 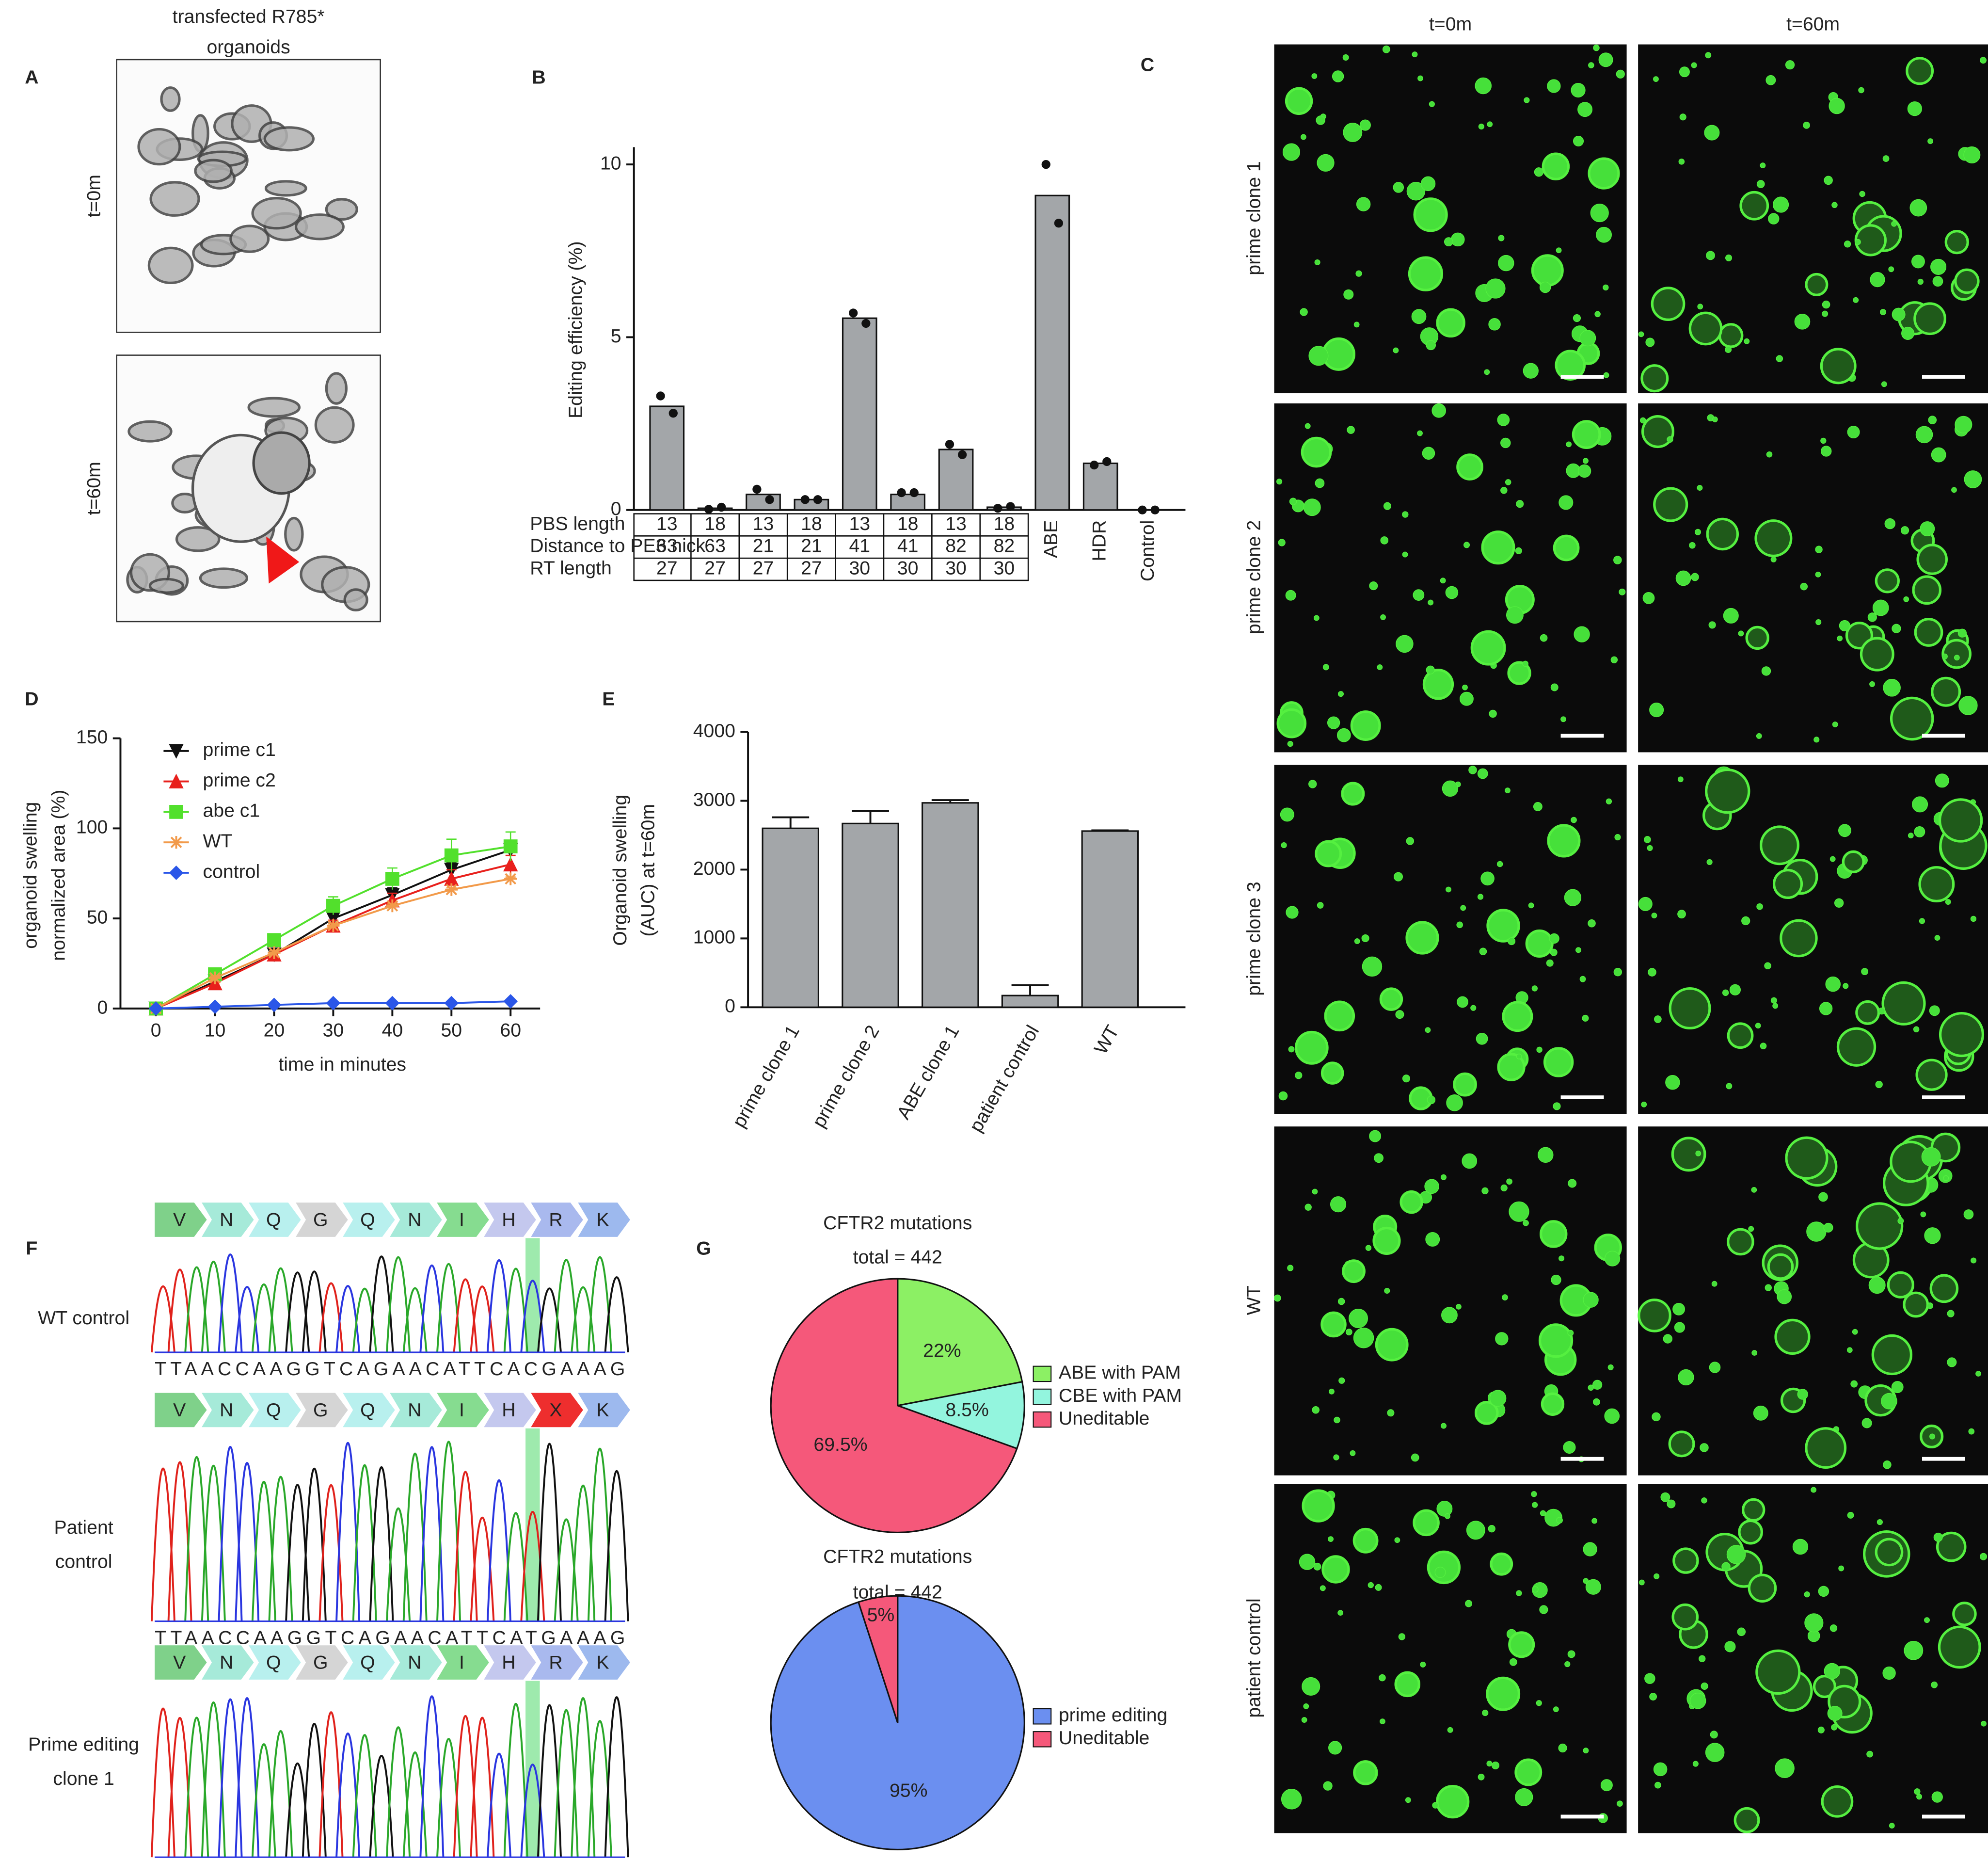 What do you see at coordinates (1450, 578) in the screenshot?
I see `micrograph` at bounding box center [1450, 578].